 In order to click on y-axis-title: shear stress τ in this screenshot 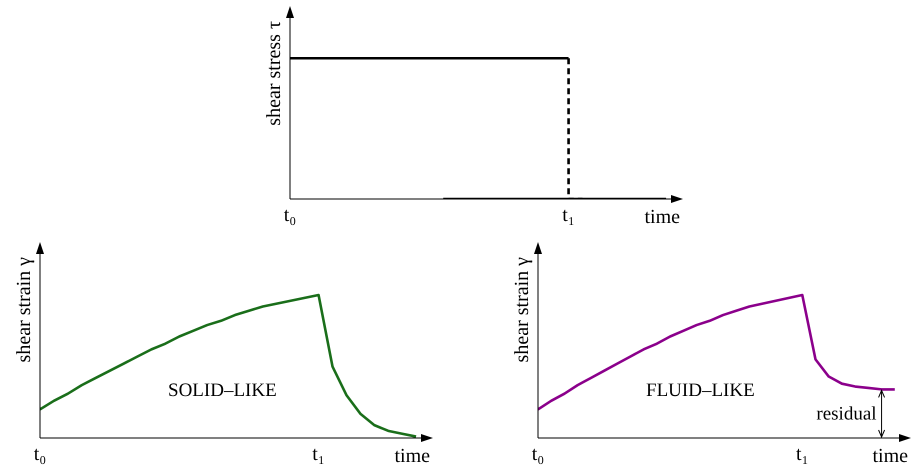, I will do `click(274, 73)`.